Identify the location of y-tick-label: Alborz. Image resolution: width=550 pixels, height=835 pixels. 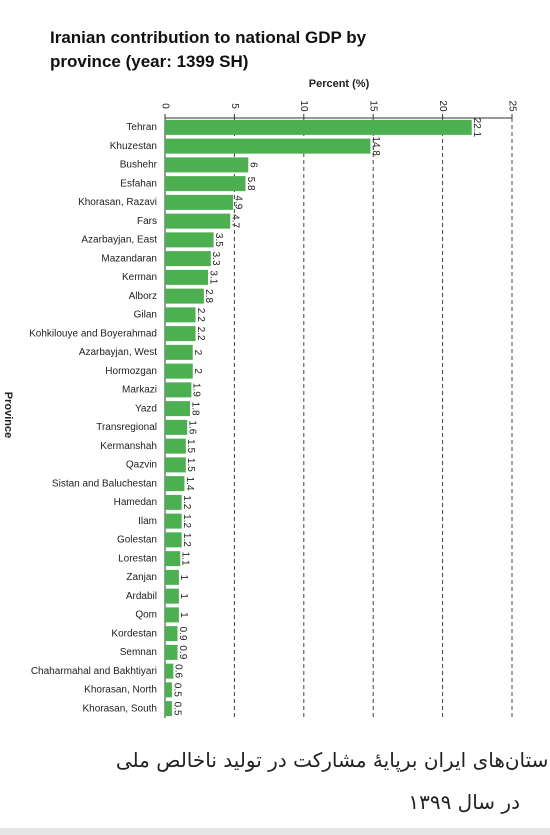
(143, 296).